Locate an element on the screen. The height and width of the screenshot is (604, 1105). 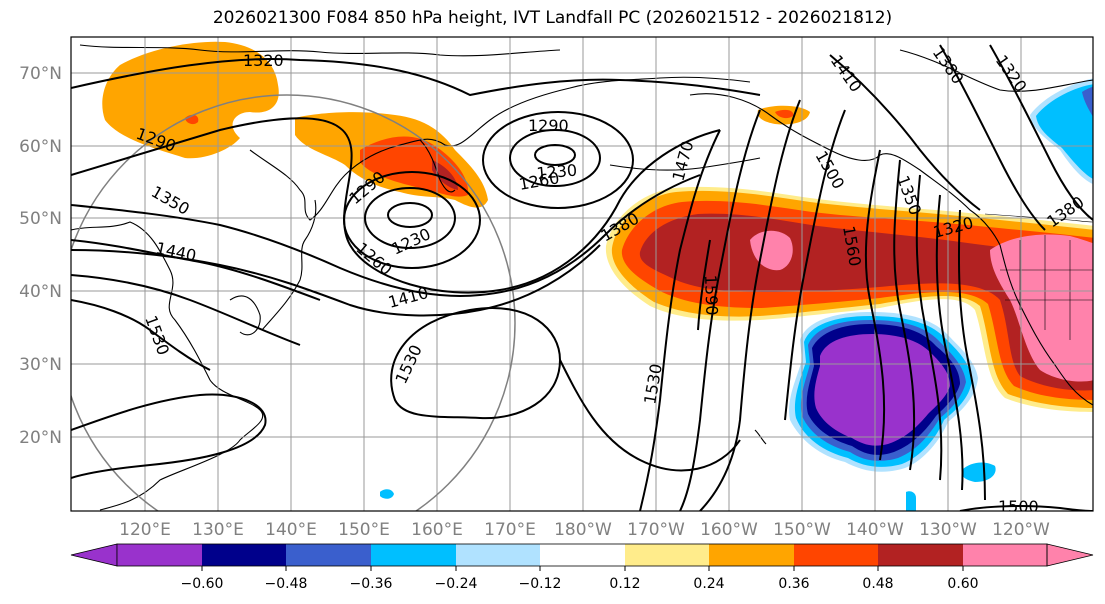
contour-label: 1320 is located at coordinates (263, 60).